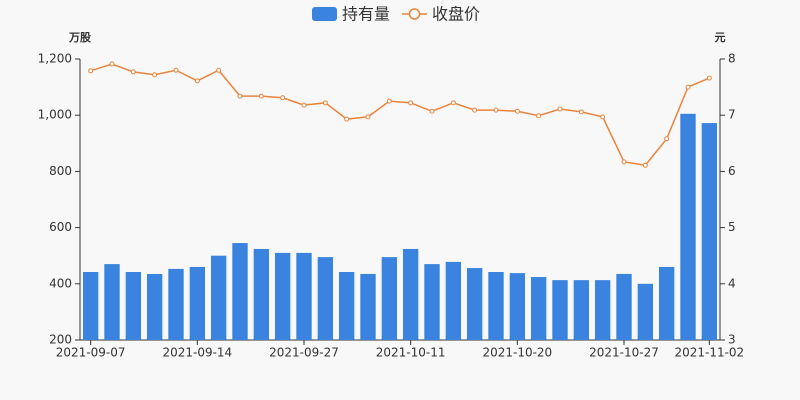 The image size is (800, 400). Describe the element at coordinates (55, 115) in the screenshot. I see `y-tick-label: 1,000` at that location.